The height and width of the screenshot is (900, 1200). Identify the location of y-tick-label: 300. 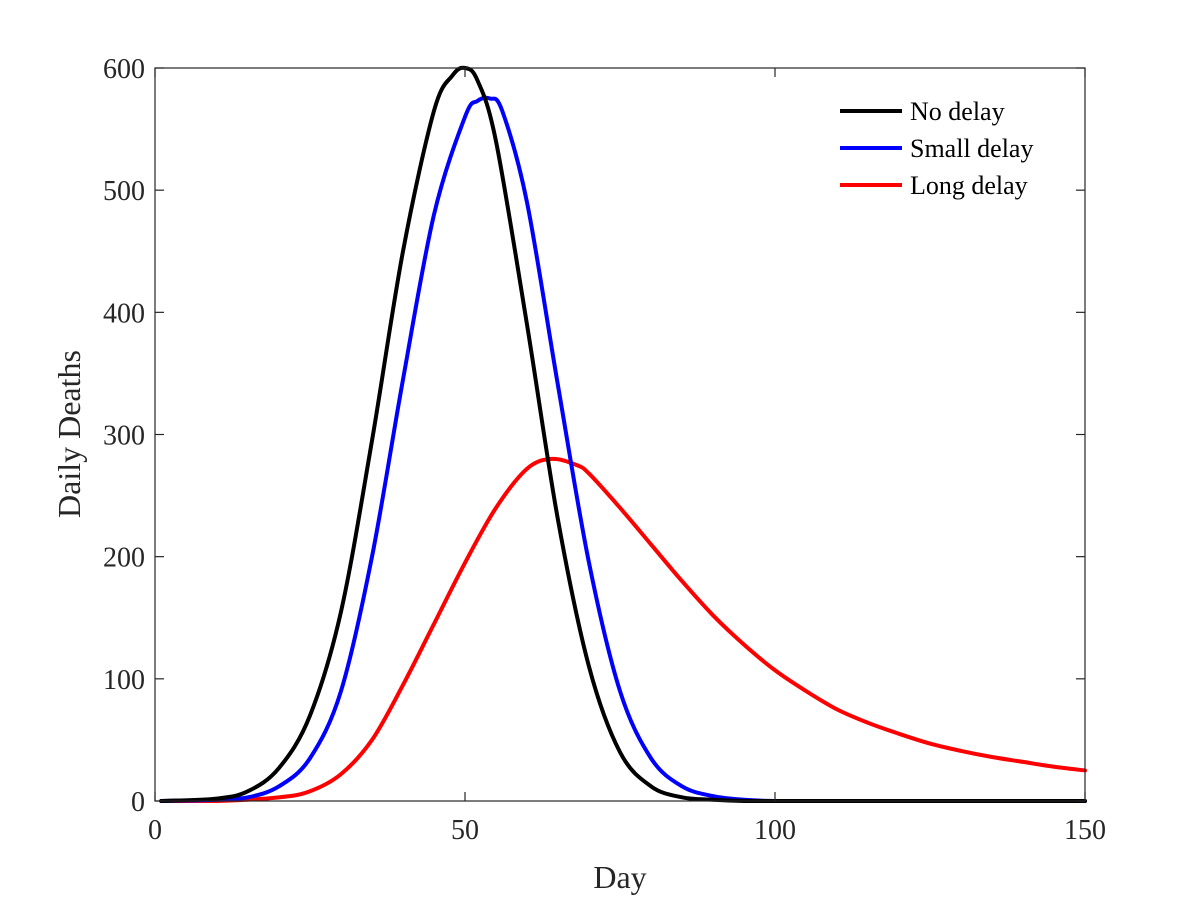
(124, 436).